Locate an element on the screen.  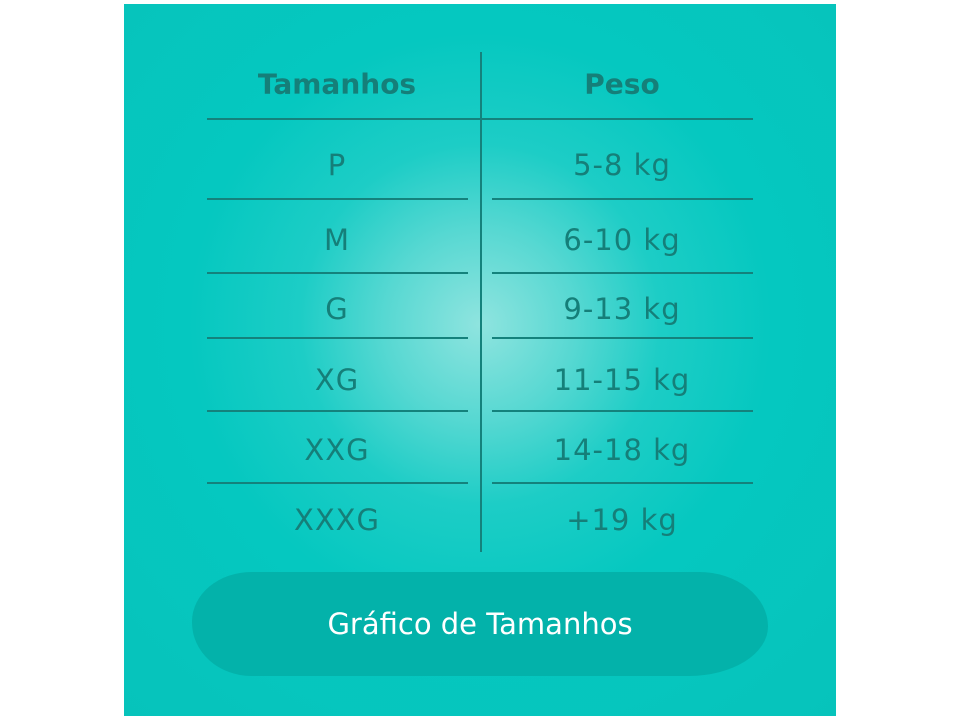
weight-cell: 9-13 kg is located at coordinates (622, 309).